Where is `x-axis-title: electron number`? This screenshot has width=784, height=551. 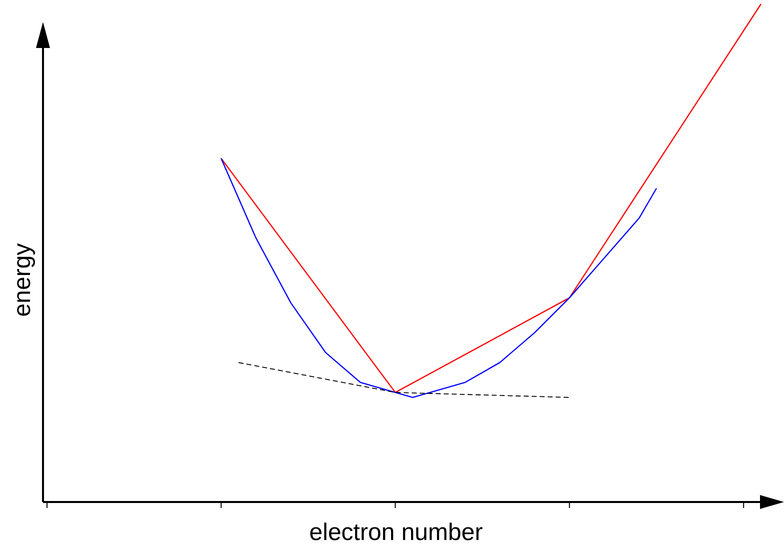
x-axis-title: electron number is located at coordinates (396, 532).